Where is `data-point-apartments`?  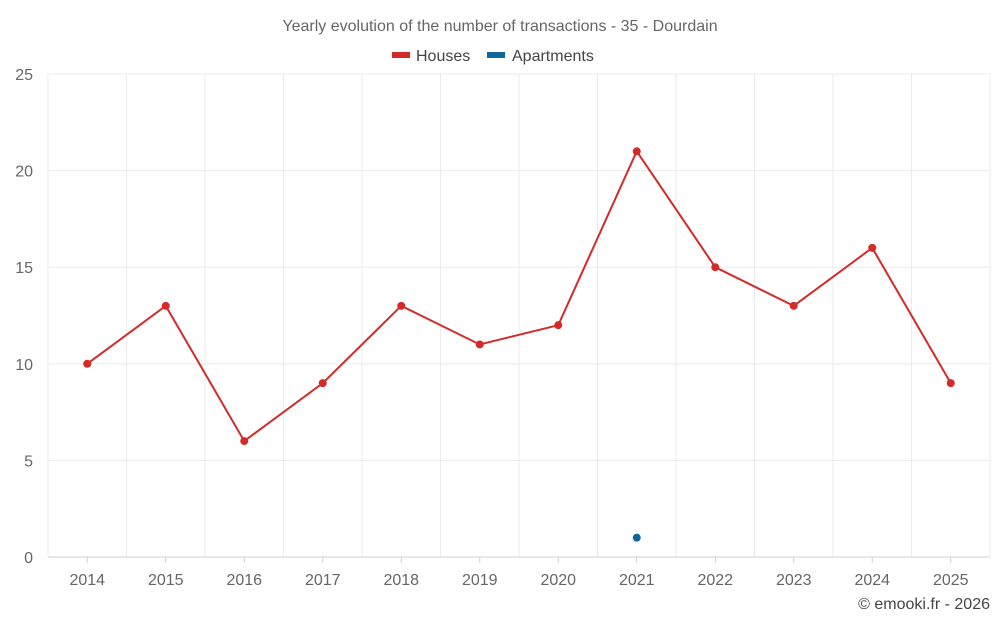
data-point-apartments is located at coordinates (636, 537).